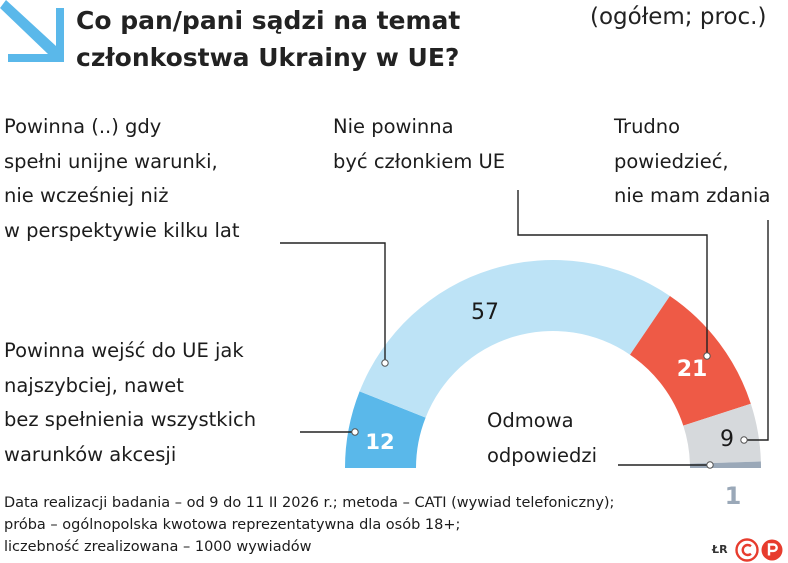  I want to click on value-label: 12, so click(379, 442).